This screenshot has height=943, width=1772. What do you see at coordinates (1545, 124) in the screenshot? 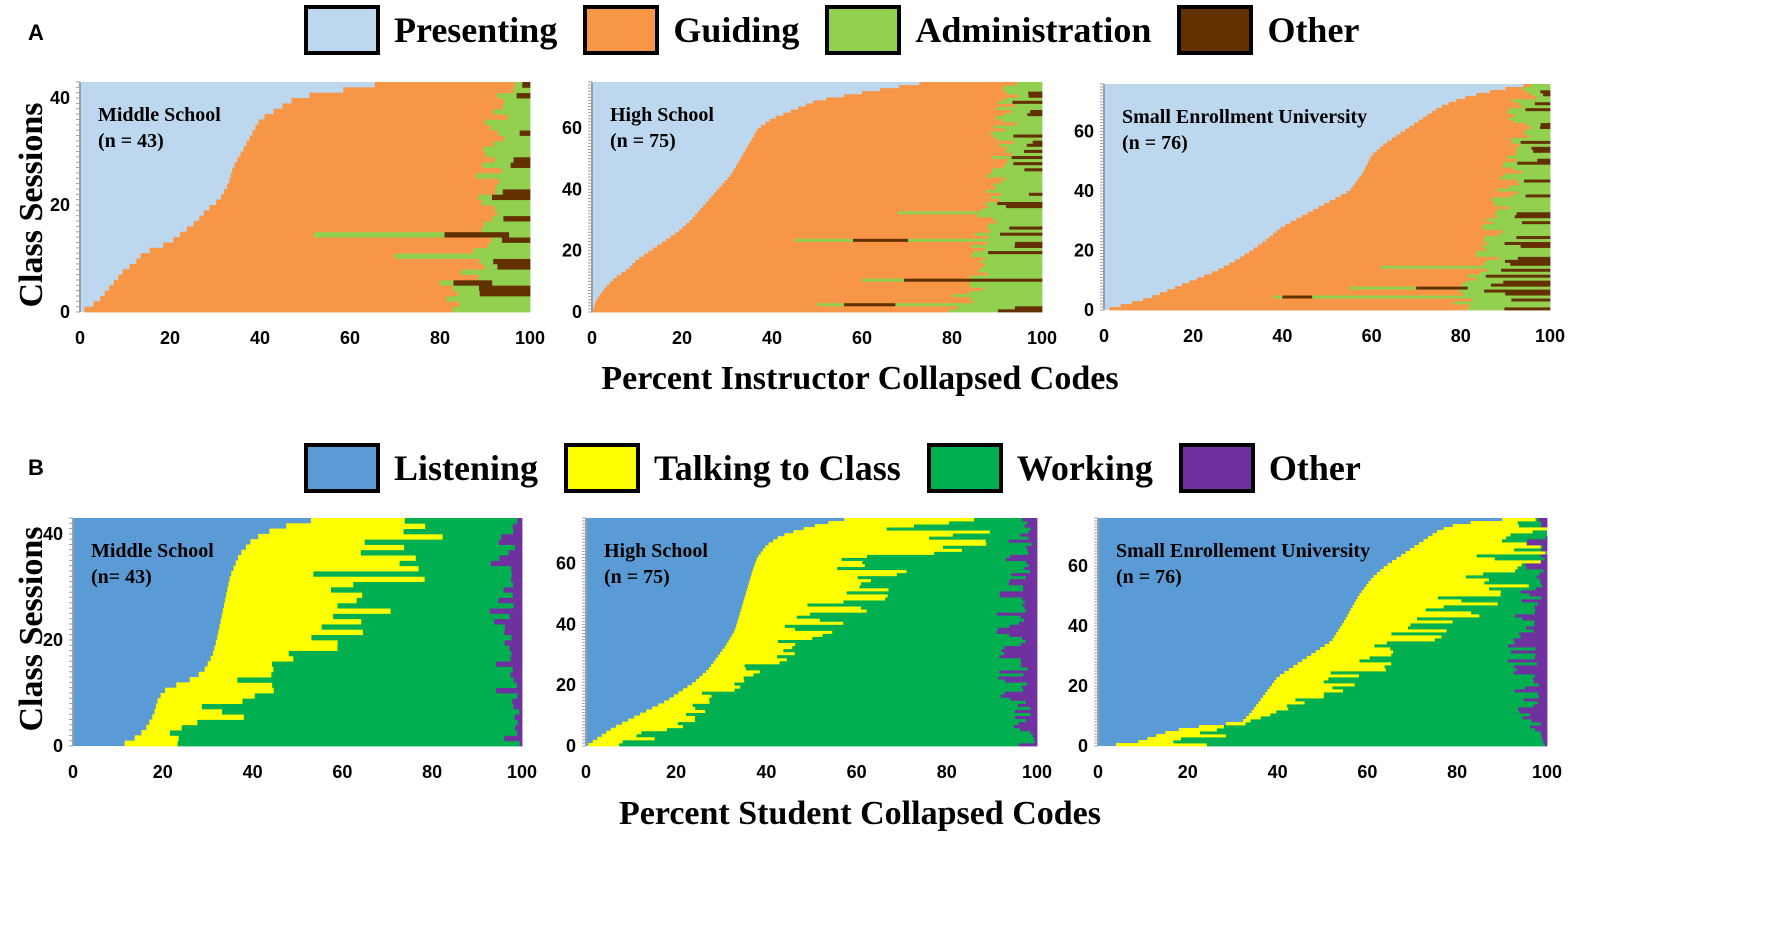
I see `bar-row-62-other` at bounding box center [1545, 124].